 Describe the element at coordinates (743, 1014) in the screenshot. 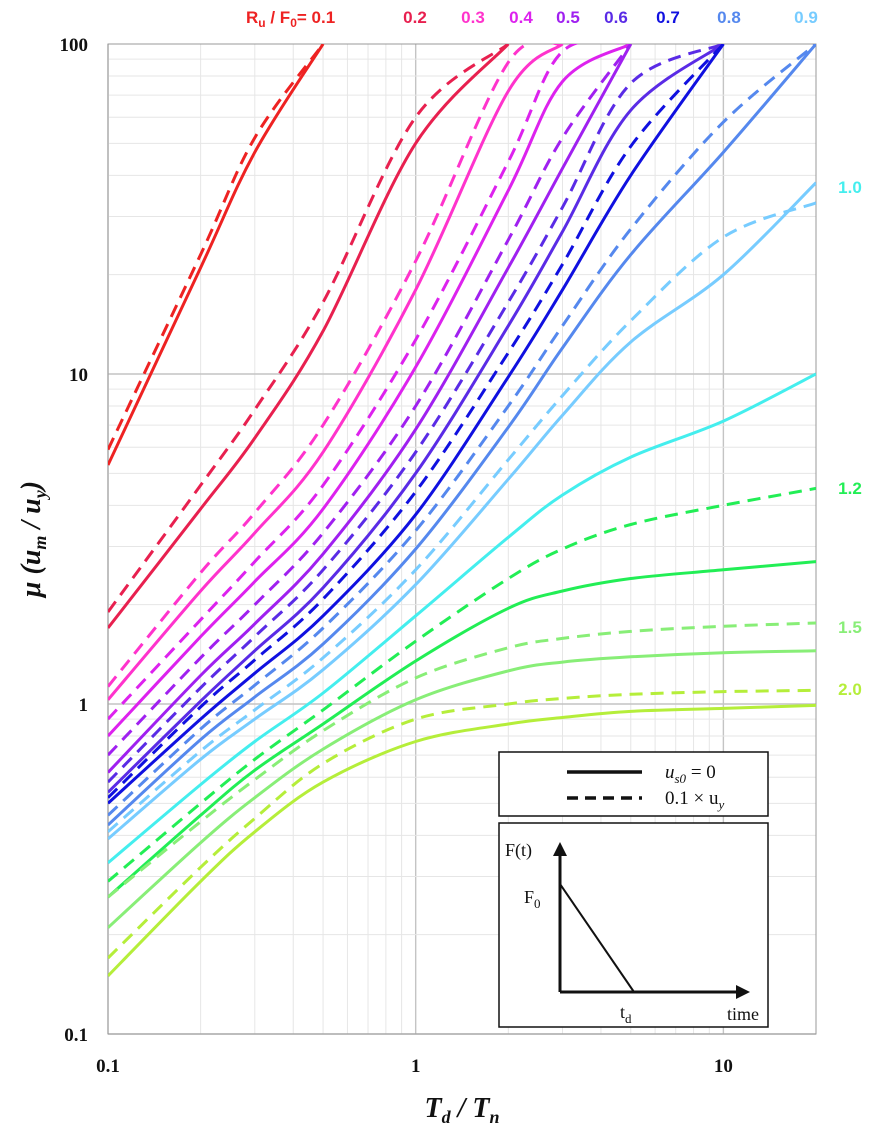

I see `inset-x-label: time` at that location.